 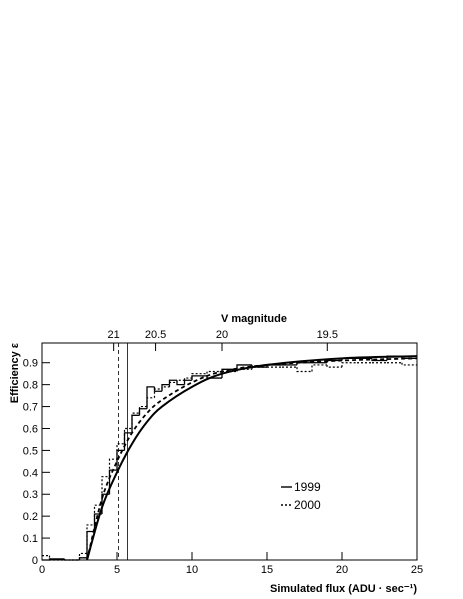 What do you see at coordinates (192, 570) in the screenshot?
I see `x-tick-label: 10` at bounding box center [192, 570].